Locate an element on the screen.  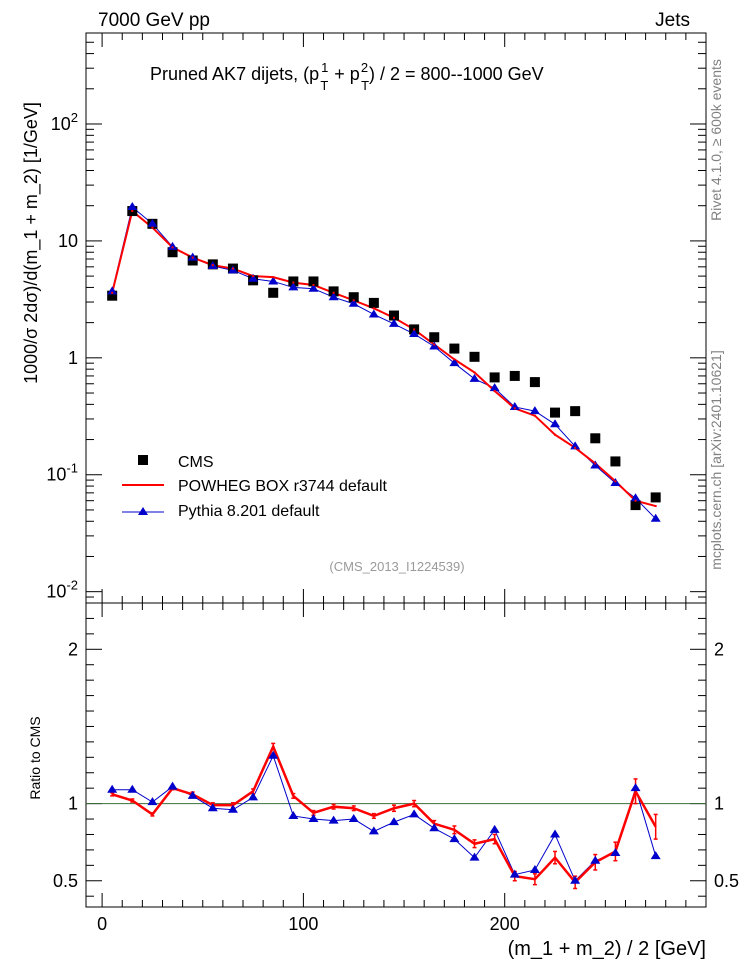
ratio-y-tick-label: 1 is located at coordinates (73, 804).